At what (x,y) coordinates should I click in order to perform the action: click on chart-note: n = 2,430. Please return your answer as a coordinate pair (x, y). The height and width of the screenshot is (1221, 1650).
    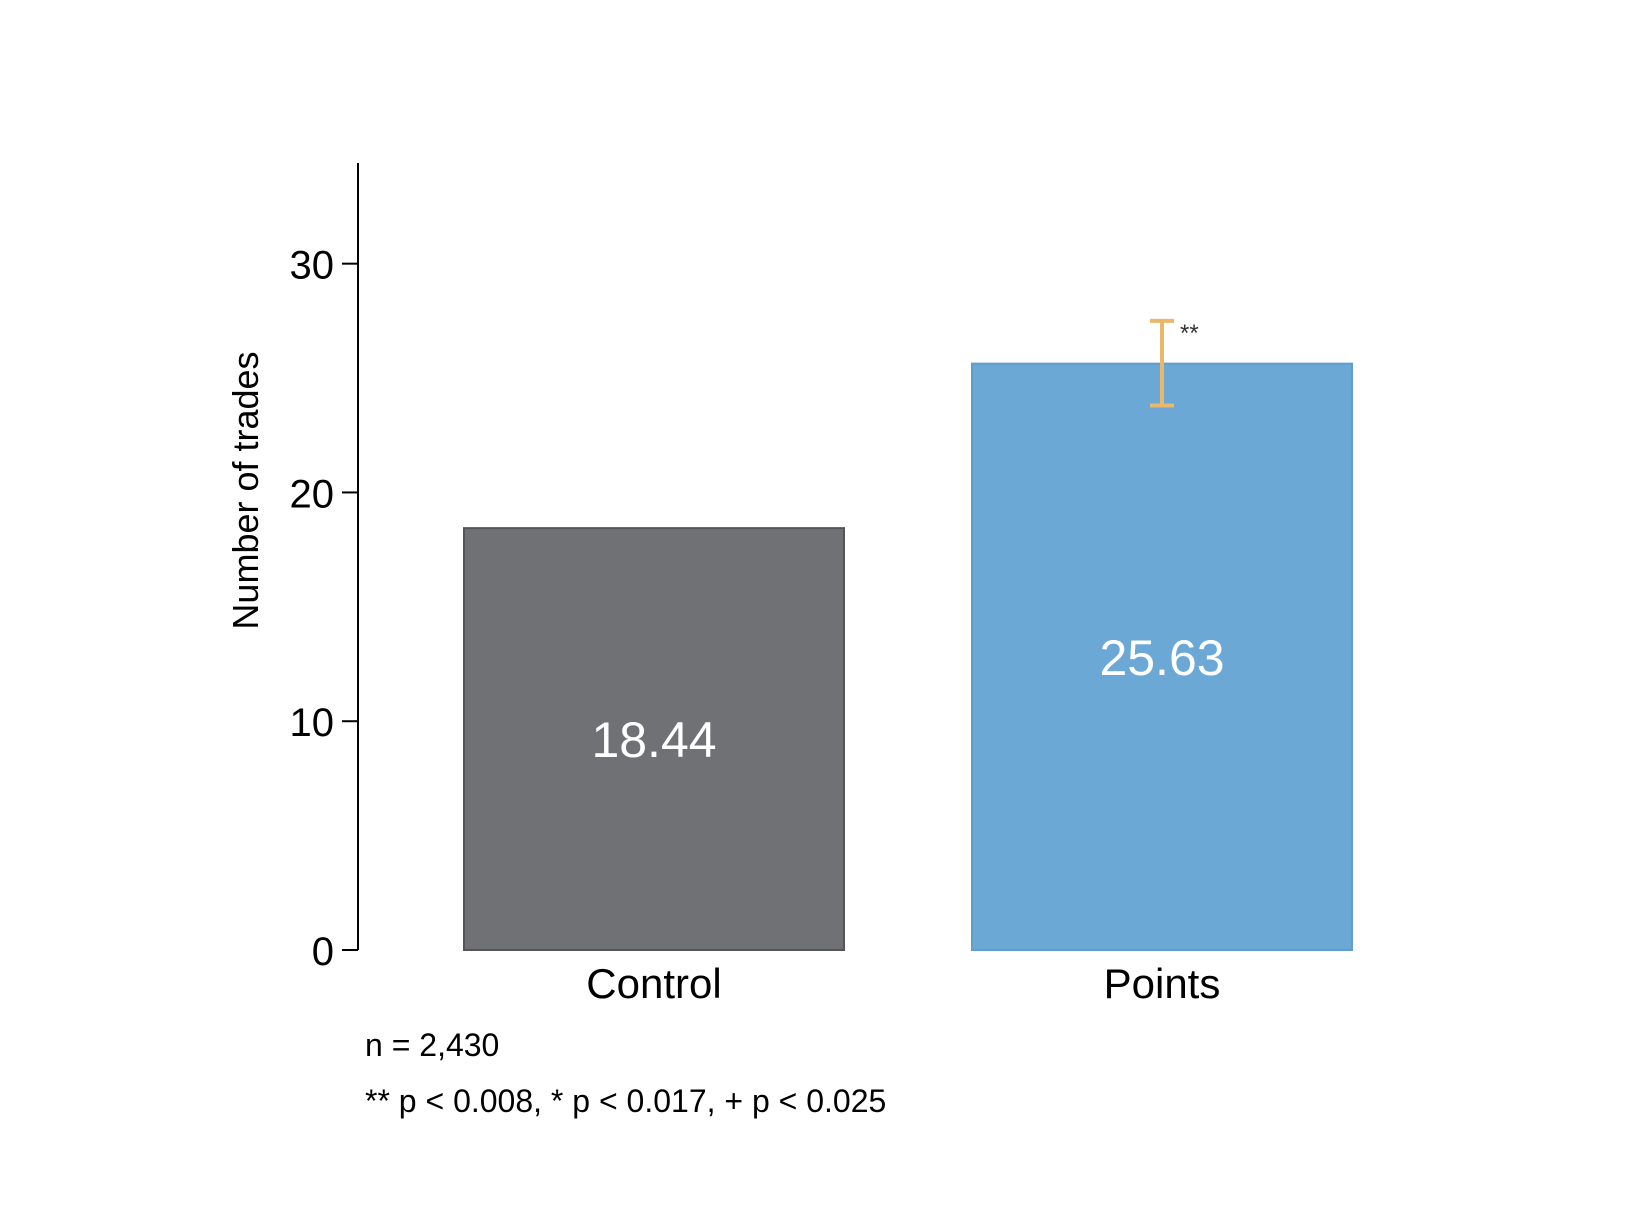
    Looking at the image, I should click on (432, 1045).